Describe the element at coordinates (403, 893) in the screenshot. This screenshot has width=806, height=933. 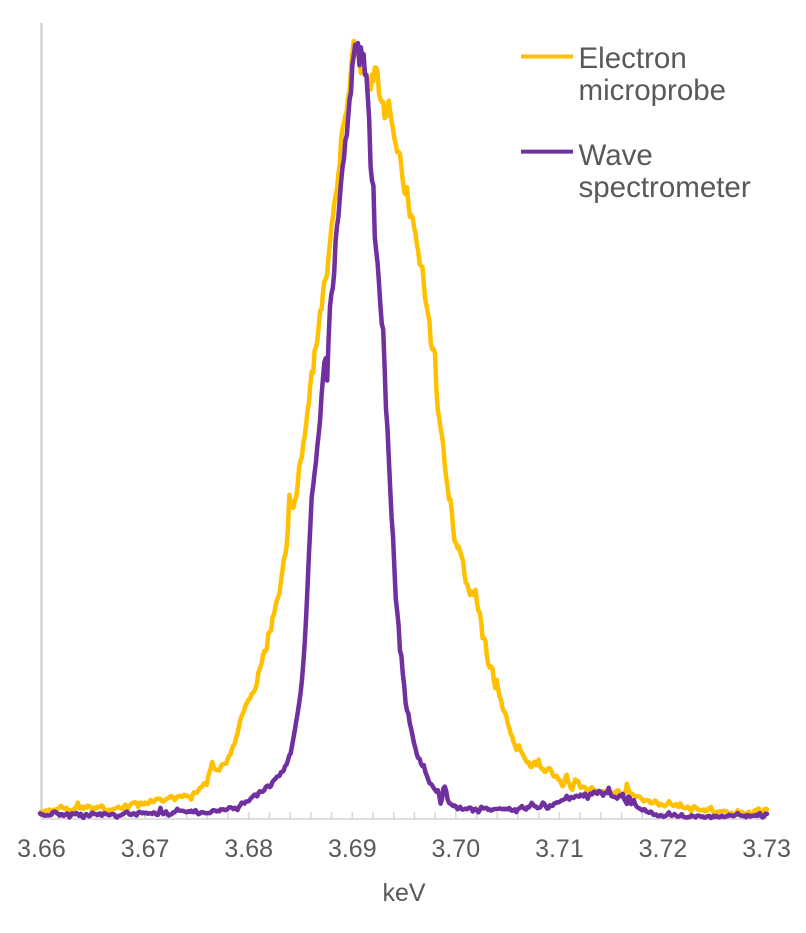
I see `svg-text: keV` at that location.